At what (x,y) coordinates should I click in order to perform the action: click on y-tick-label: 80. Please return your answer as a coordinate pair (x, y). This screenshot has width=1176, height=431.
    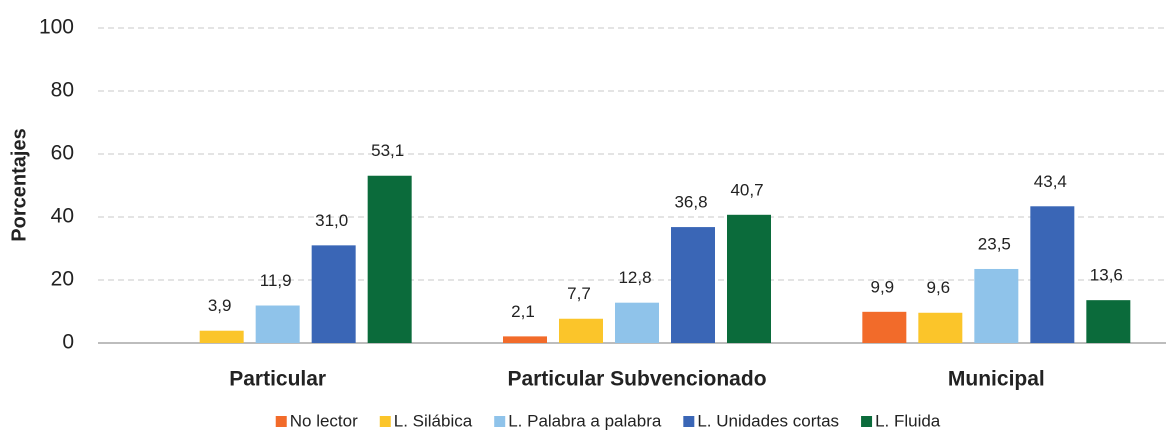
    Looking at the image, I should click on (62, 90).